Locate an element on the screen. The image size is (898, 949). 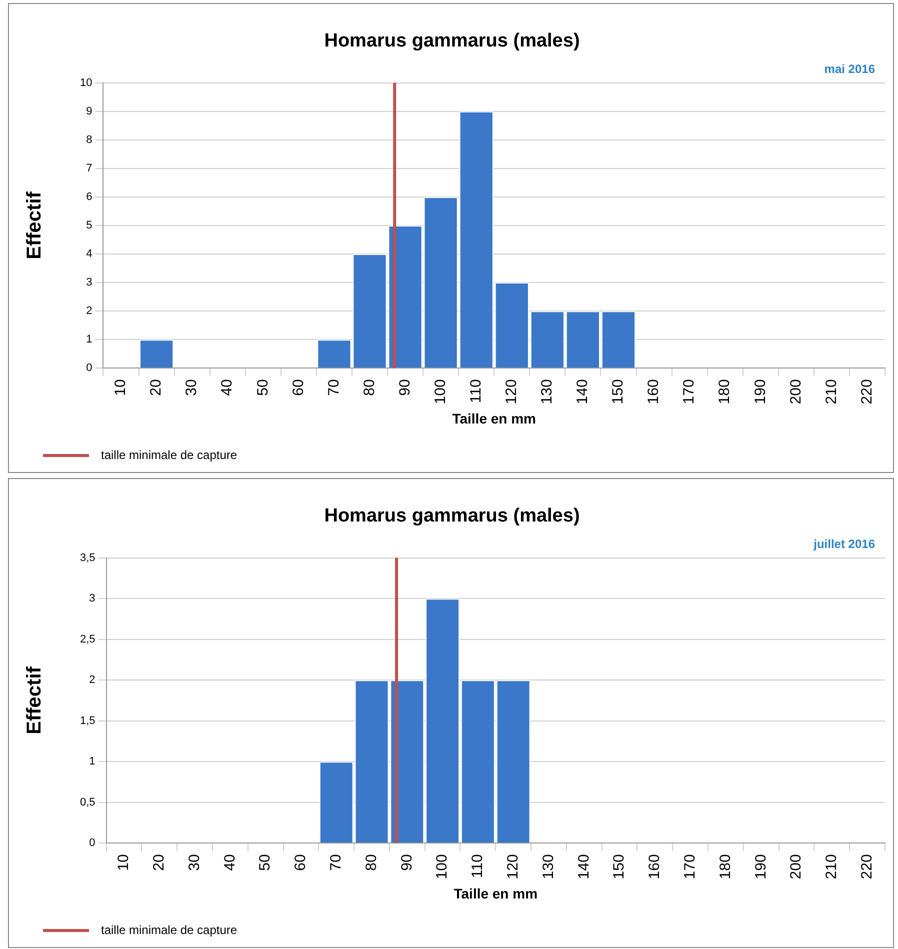
y-tick-label: 2,5 is located at coordinates (88, 639).